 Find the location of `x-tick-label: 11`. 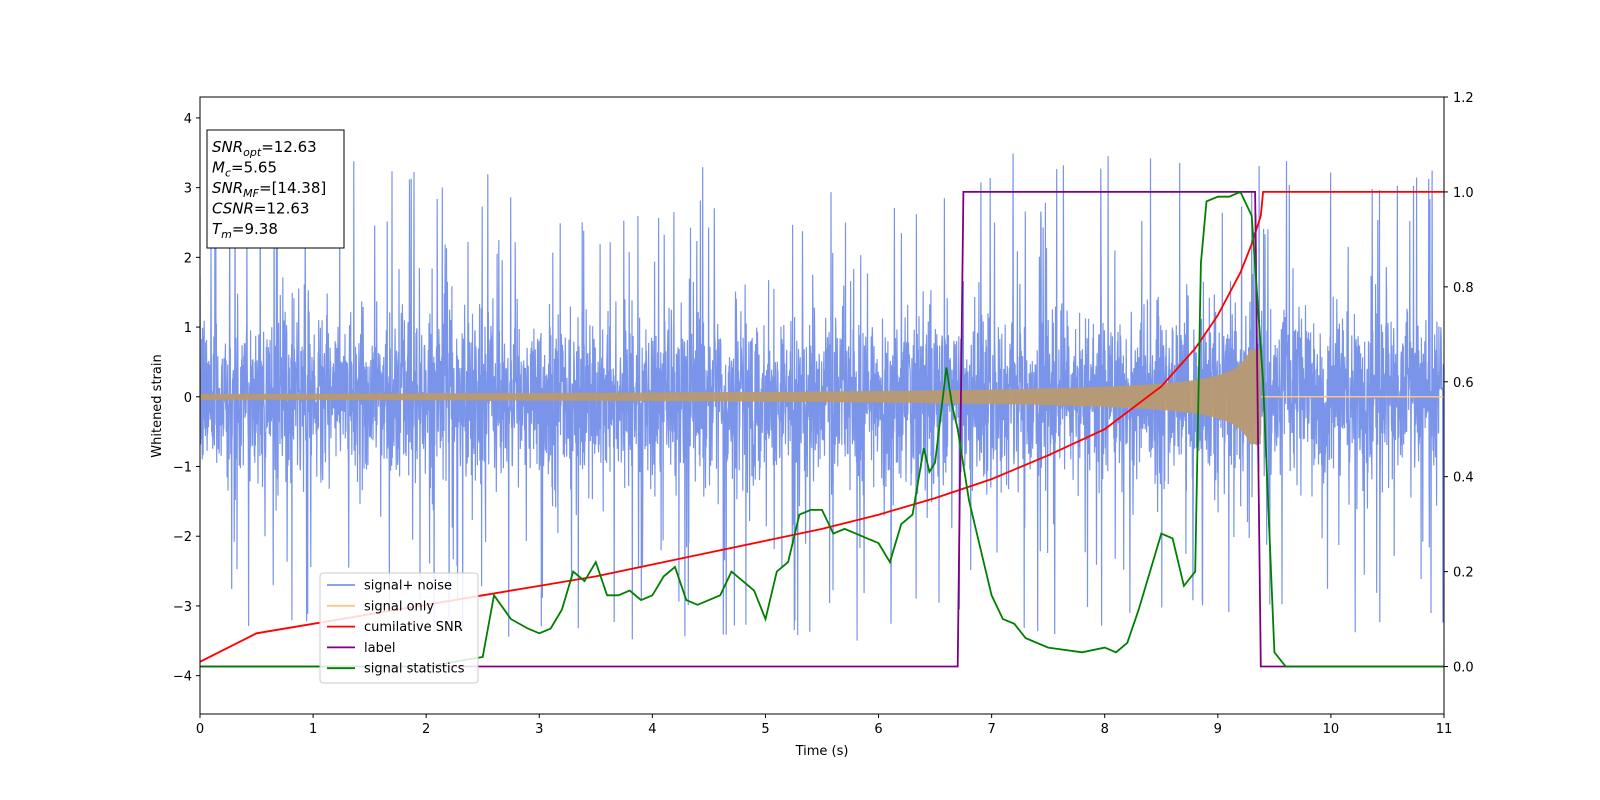

x-tick-label: 11 is located at coordinates (1444, 729).